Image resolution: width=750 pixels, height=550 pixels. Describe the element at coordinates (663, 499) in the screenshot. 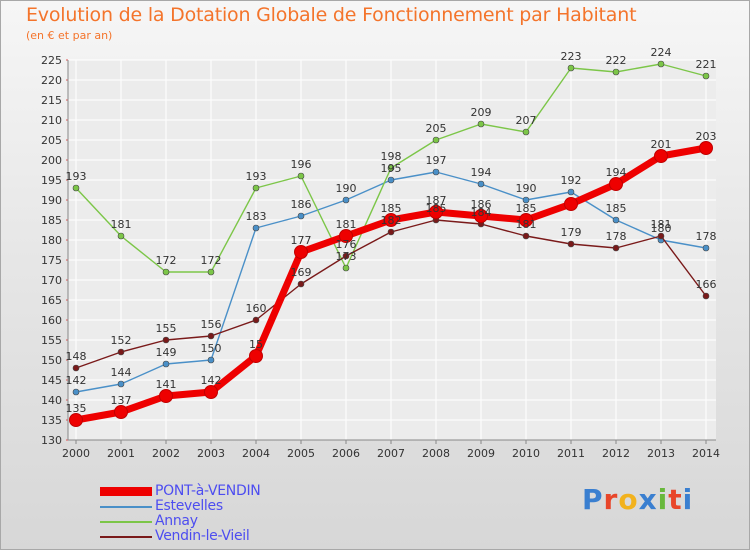

I see `logo-letter: i` at that location.